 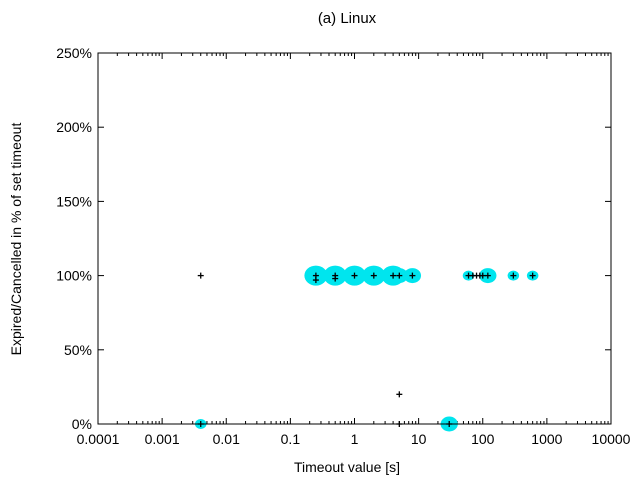 I want to click on x-tick-label: 10000, so click(x=611, y=439).